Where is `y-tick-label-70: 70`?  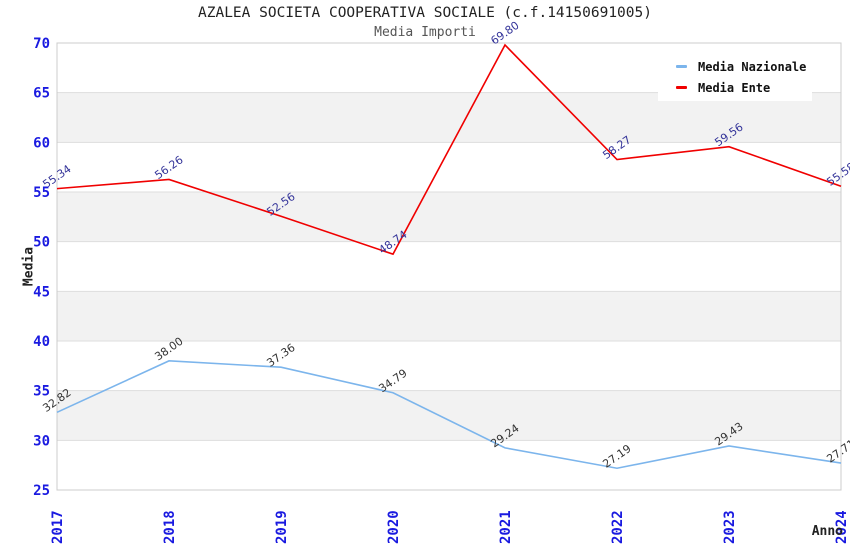 y-tick-label-70: 70 is located at coordinates (41, 44).